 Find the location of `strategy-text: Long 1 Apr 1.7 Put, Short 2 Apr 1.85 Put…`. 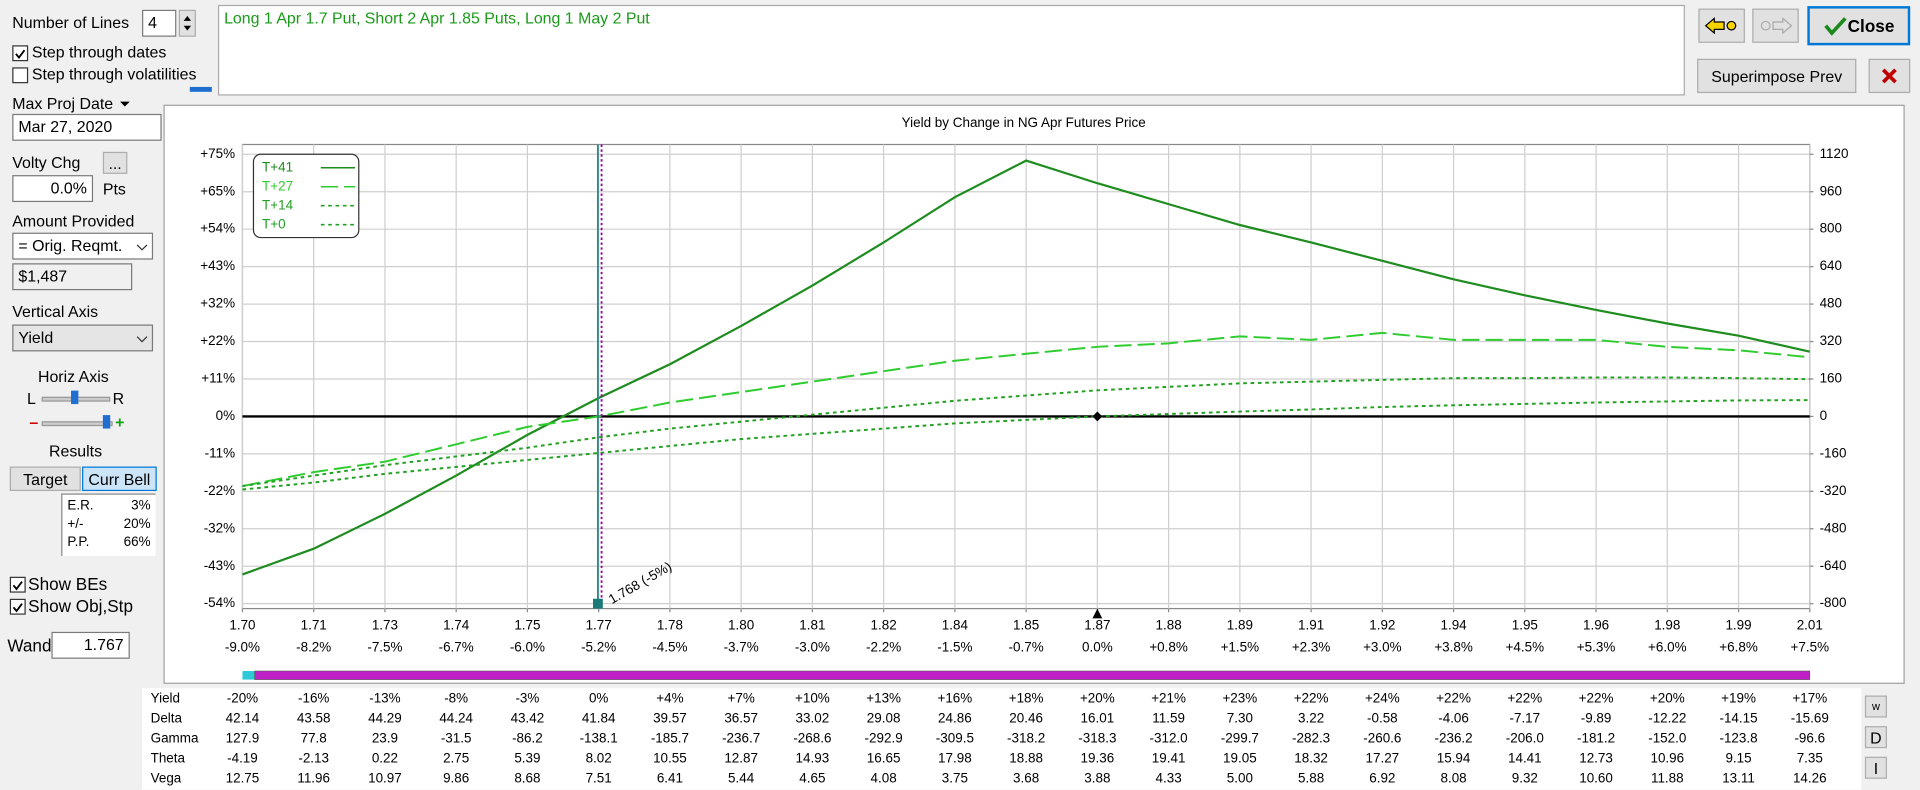

strategy-text: Long 1 Apr 1.7 Put, Short 2 Apr 1.85 Put… is located at coordinates (951, 50).